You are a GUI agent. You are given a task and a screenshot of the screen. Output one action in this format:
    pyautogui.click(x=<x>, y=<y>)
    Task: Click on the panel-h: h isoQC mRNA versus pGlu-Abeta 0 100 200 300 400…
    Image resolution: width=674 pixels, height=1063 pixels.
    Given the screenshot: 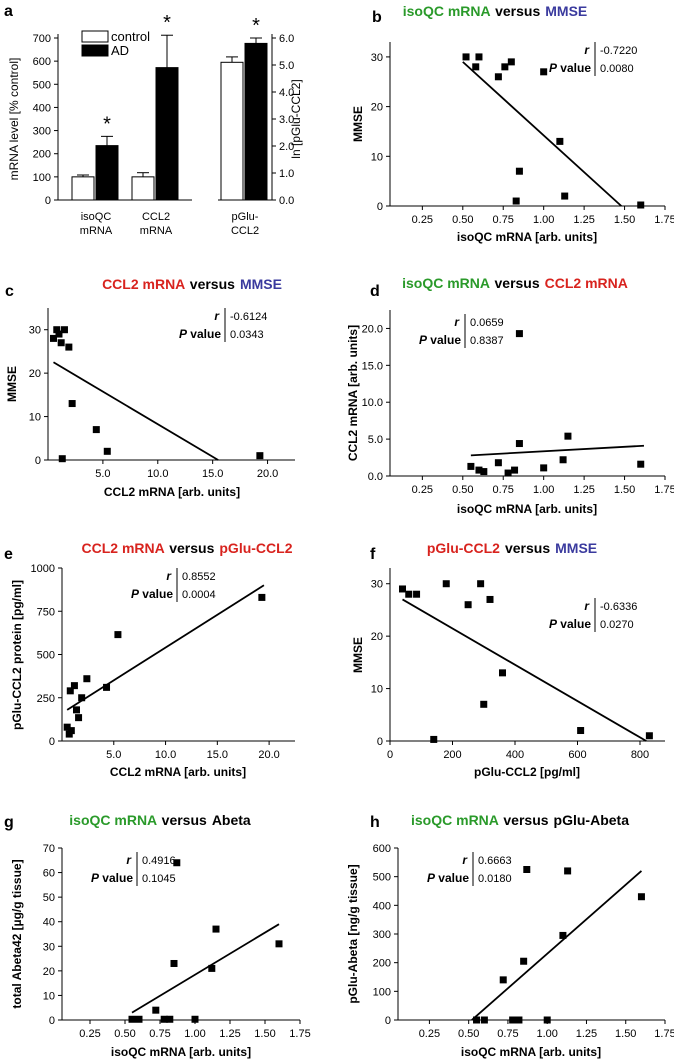 What is the action you would take?
    pyautogui.click(x=510, y=935)
    